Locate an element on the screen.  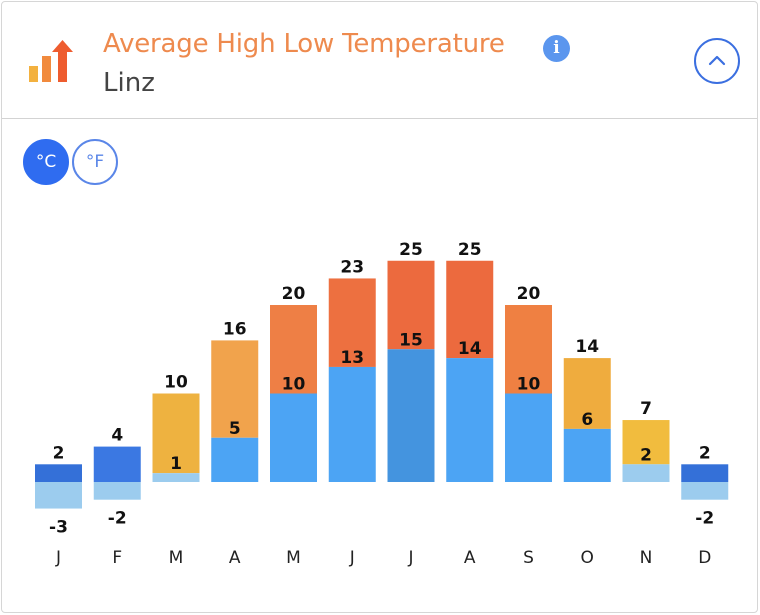
chevron-up-icon is located at coordinates (717, 60).